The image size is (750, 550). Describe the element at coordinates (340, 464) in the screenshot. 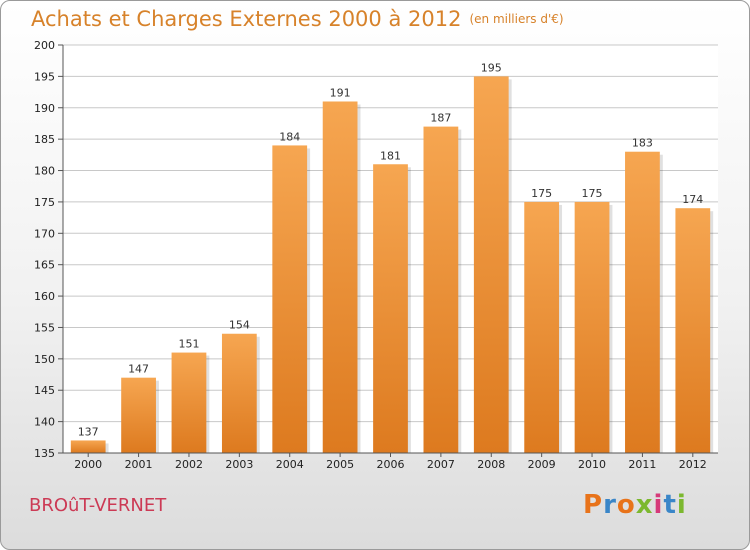

I see `x-tick-label: 2005` at that location.